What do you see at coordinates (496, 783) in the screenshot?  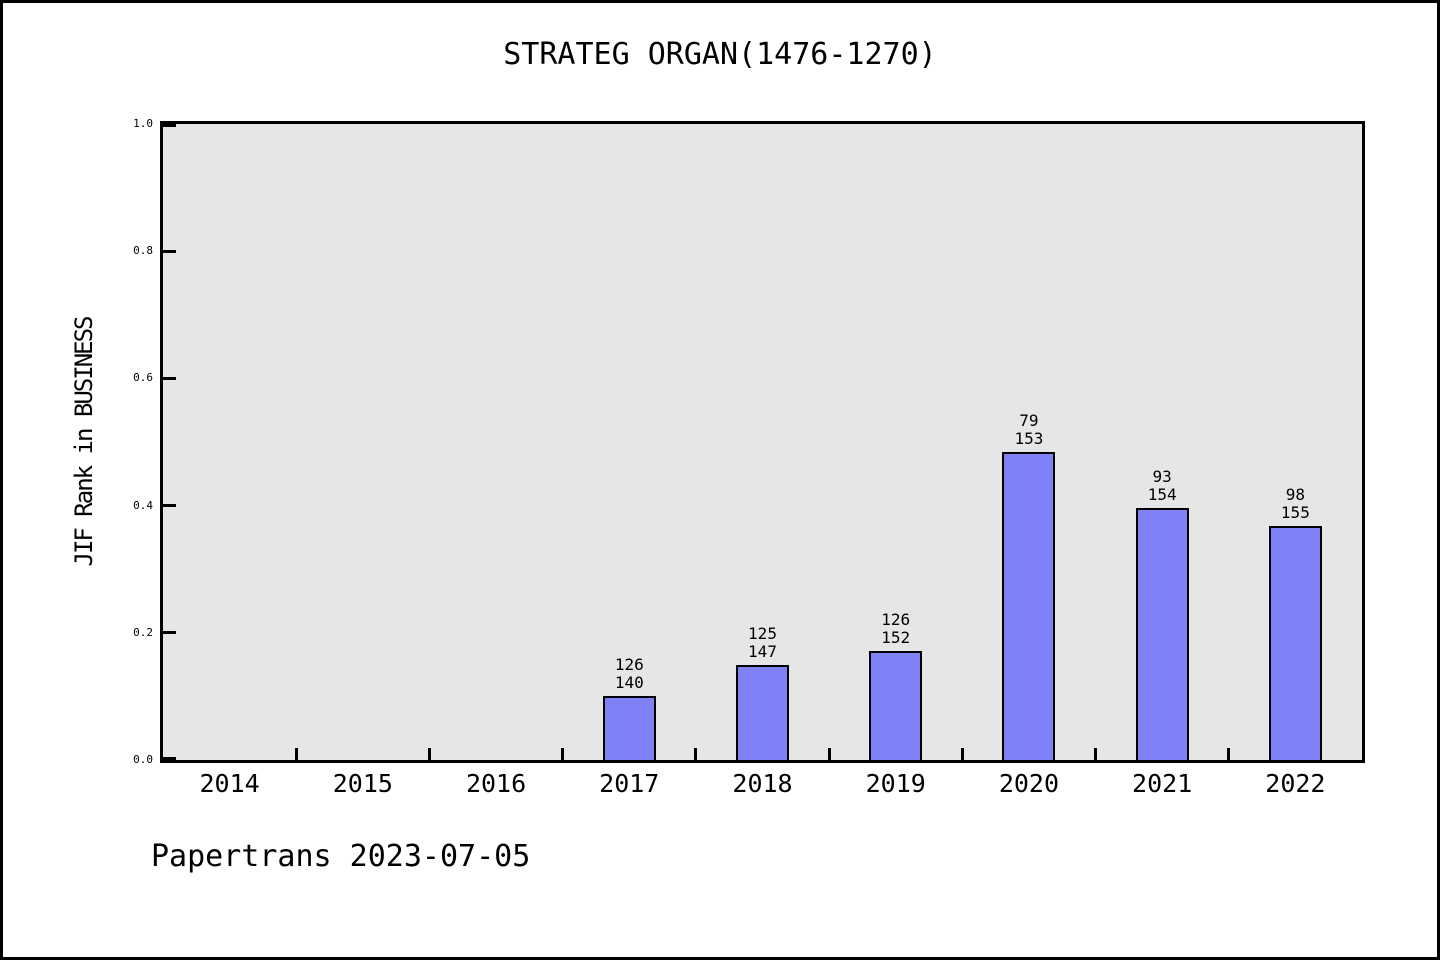 I see `x-tick-label: 2016` at bounding box center [496, 783].